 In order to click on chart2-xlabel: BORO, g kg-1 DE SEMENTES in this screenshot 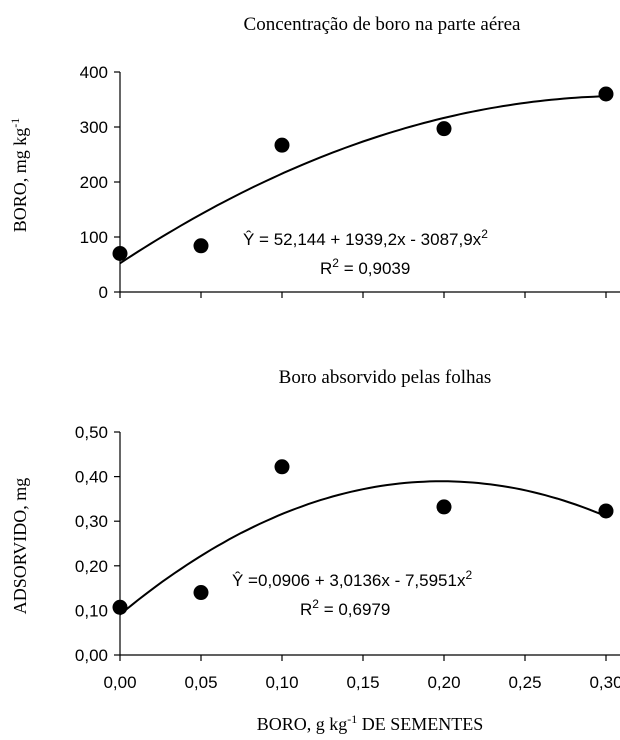, I will do `click(370, 723)`.